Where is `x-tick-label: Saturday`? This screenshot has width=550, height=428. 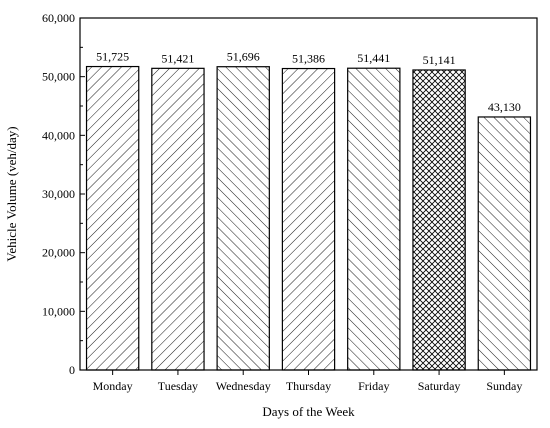
x-tick-label: Saturday is located at coordinates (439, 386).